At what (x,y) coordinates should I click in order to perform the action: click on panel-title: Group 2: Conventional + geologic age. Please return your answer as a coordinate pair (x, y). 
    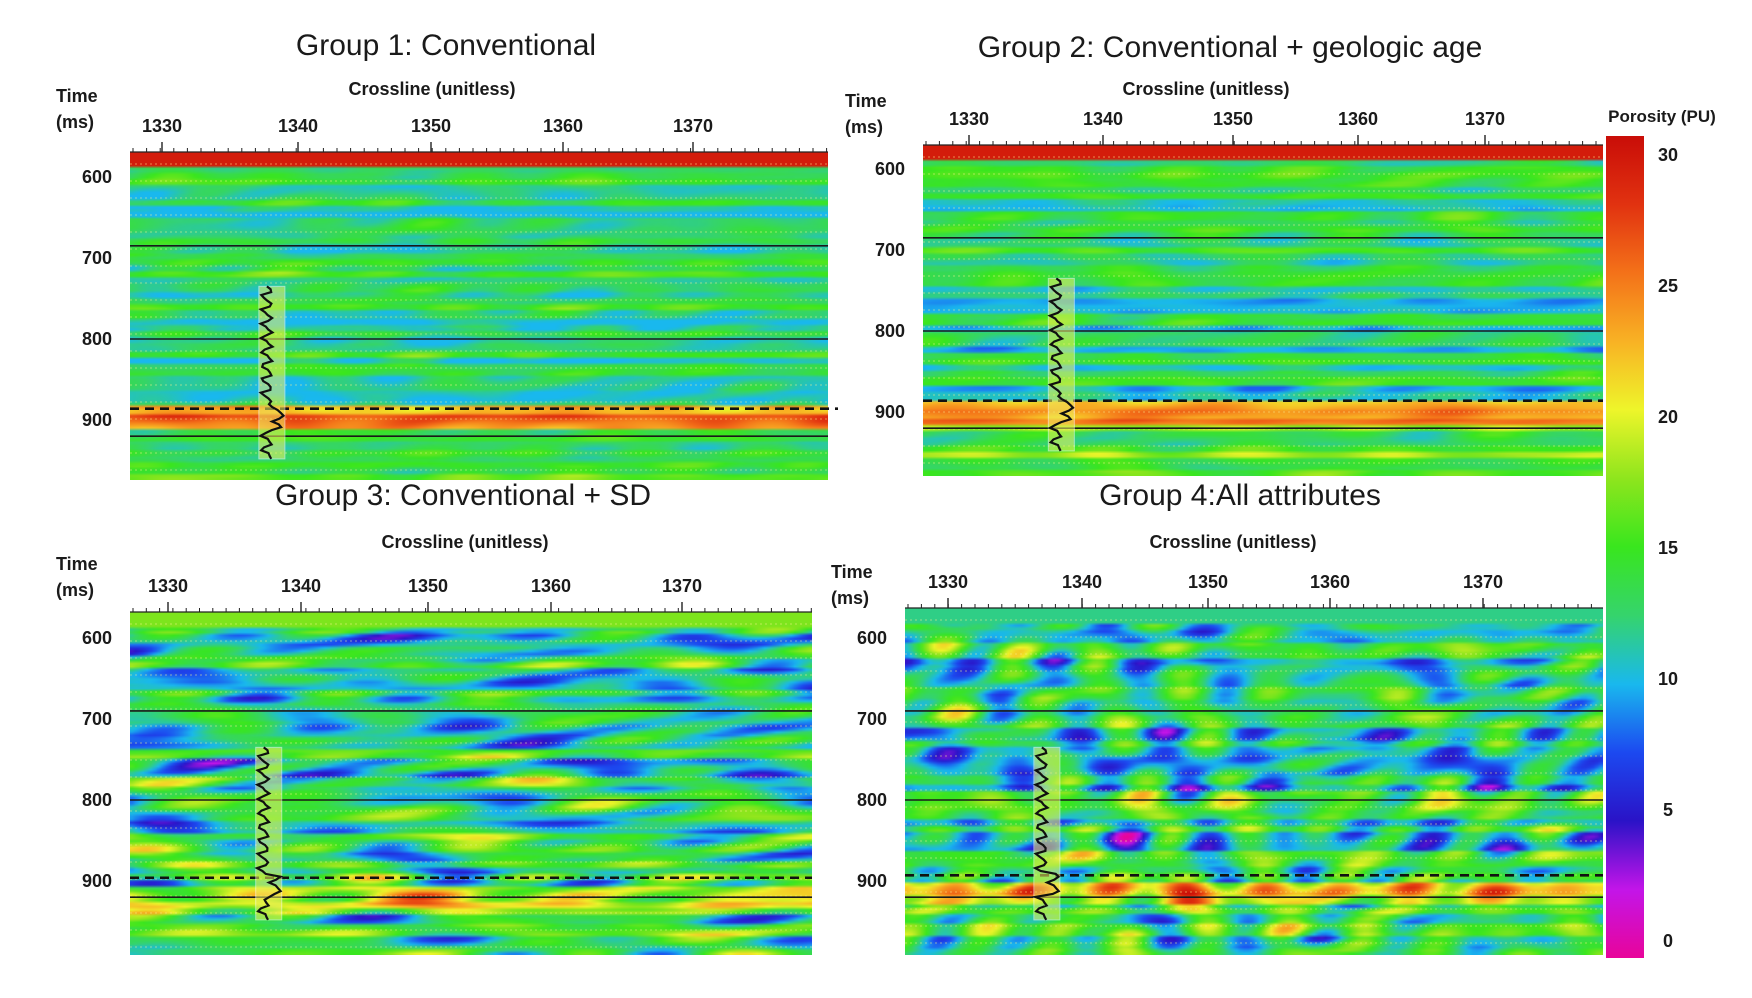
    Looking at the image, I should click on (1230, 47).